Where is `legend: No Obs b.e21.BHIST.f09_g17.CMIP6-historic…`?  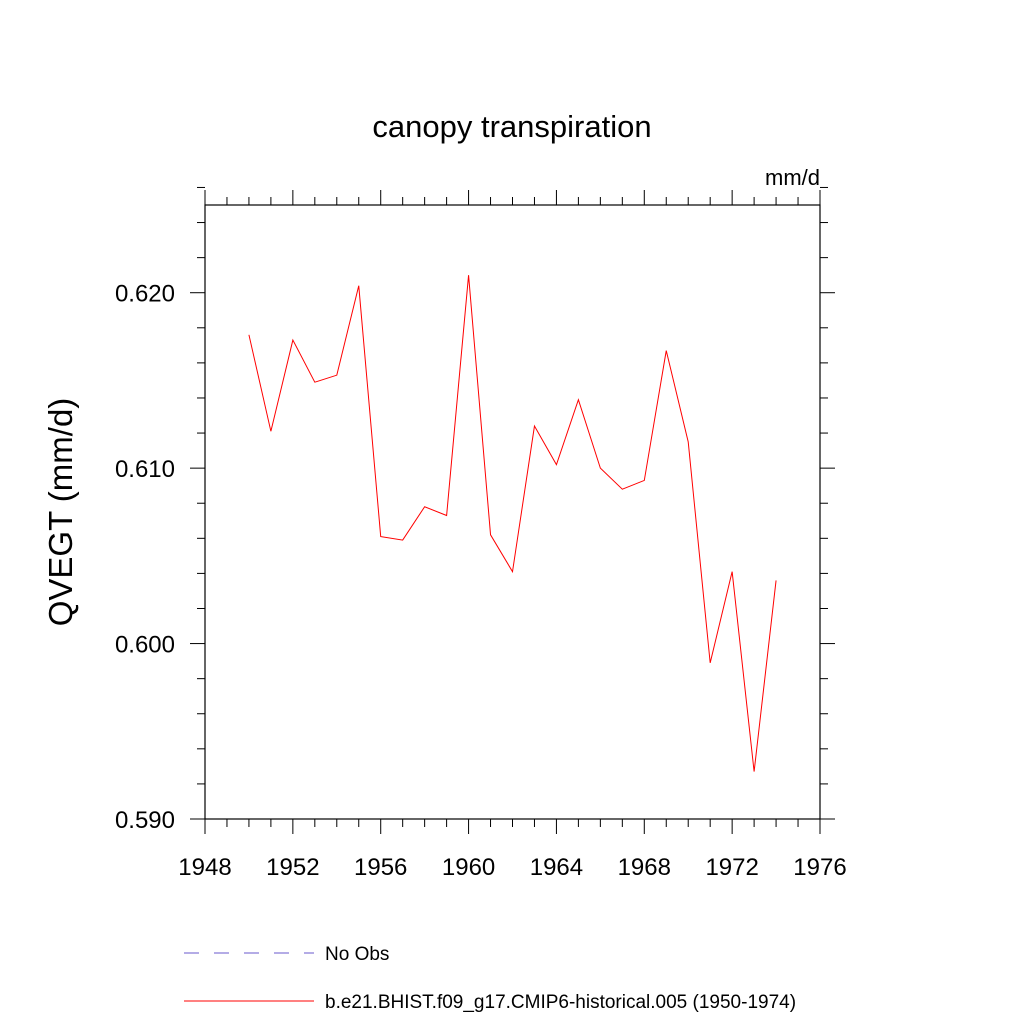 legend: No Obs b.e21.BHIST.f09_g17.CMIP6-historic… is located at coordinates (490, 978).